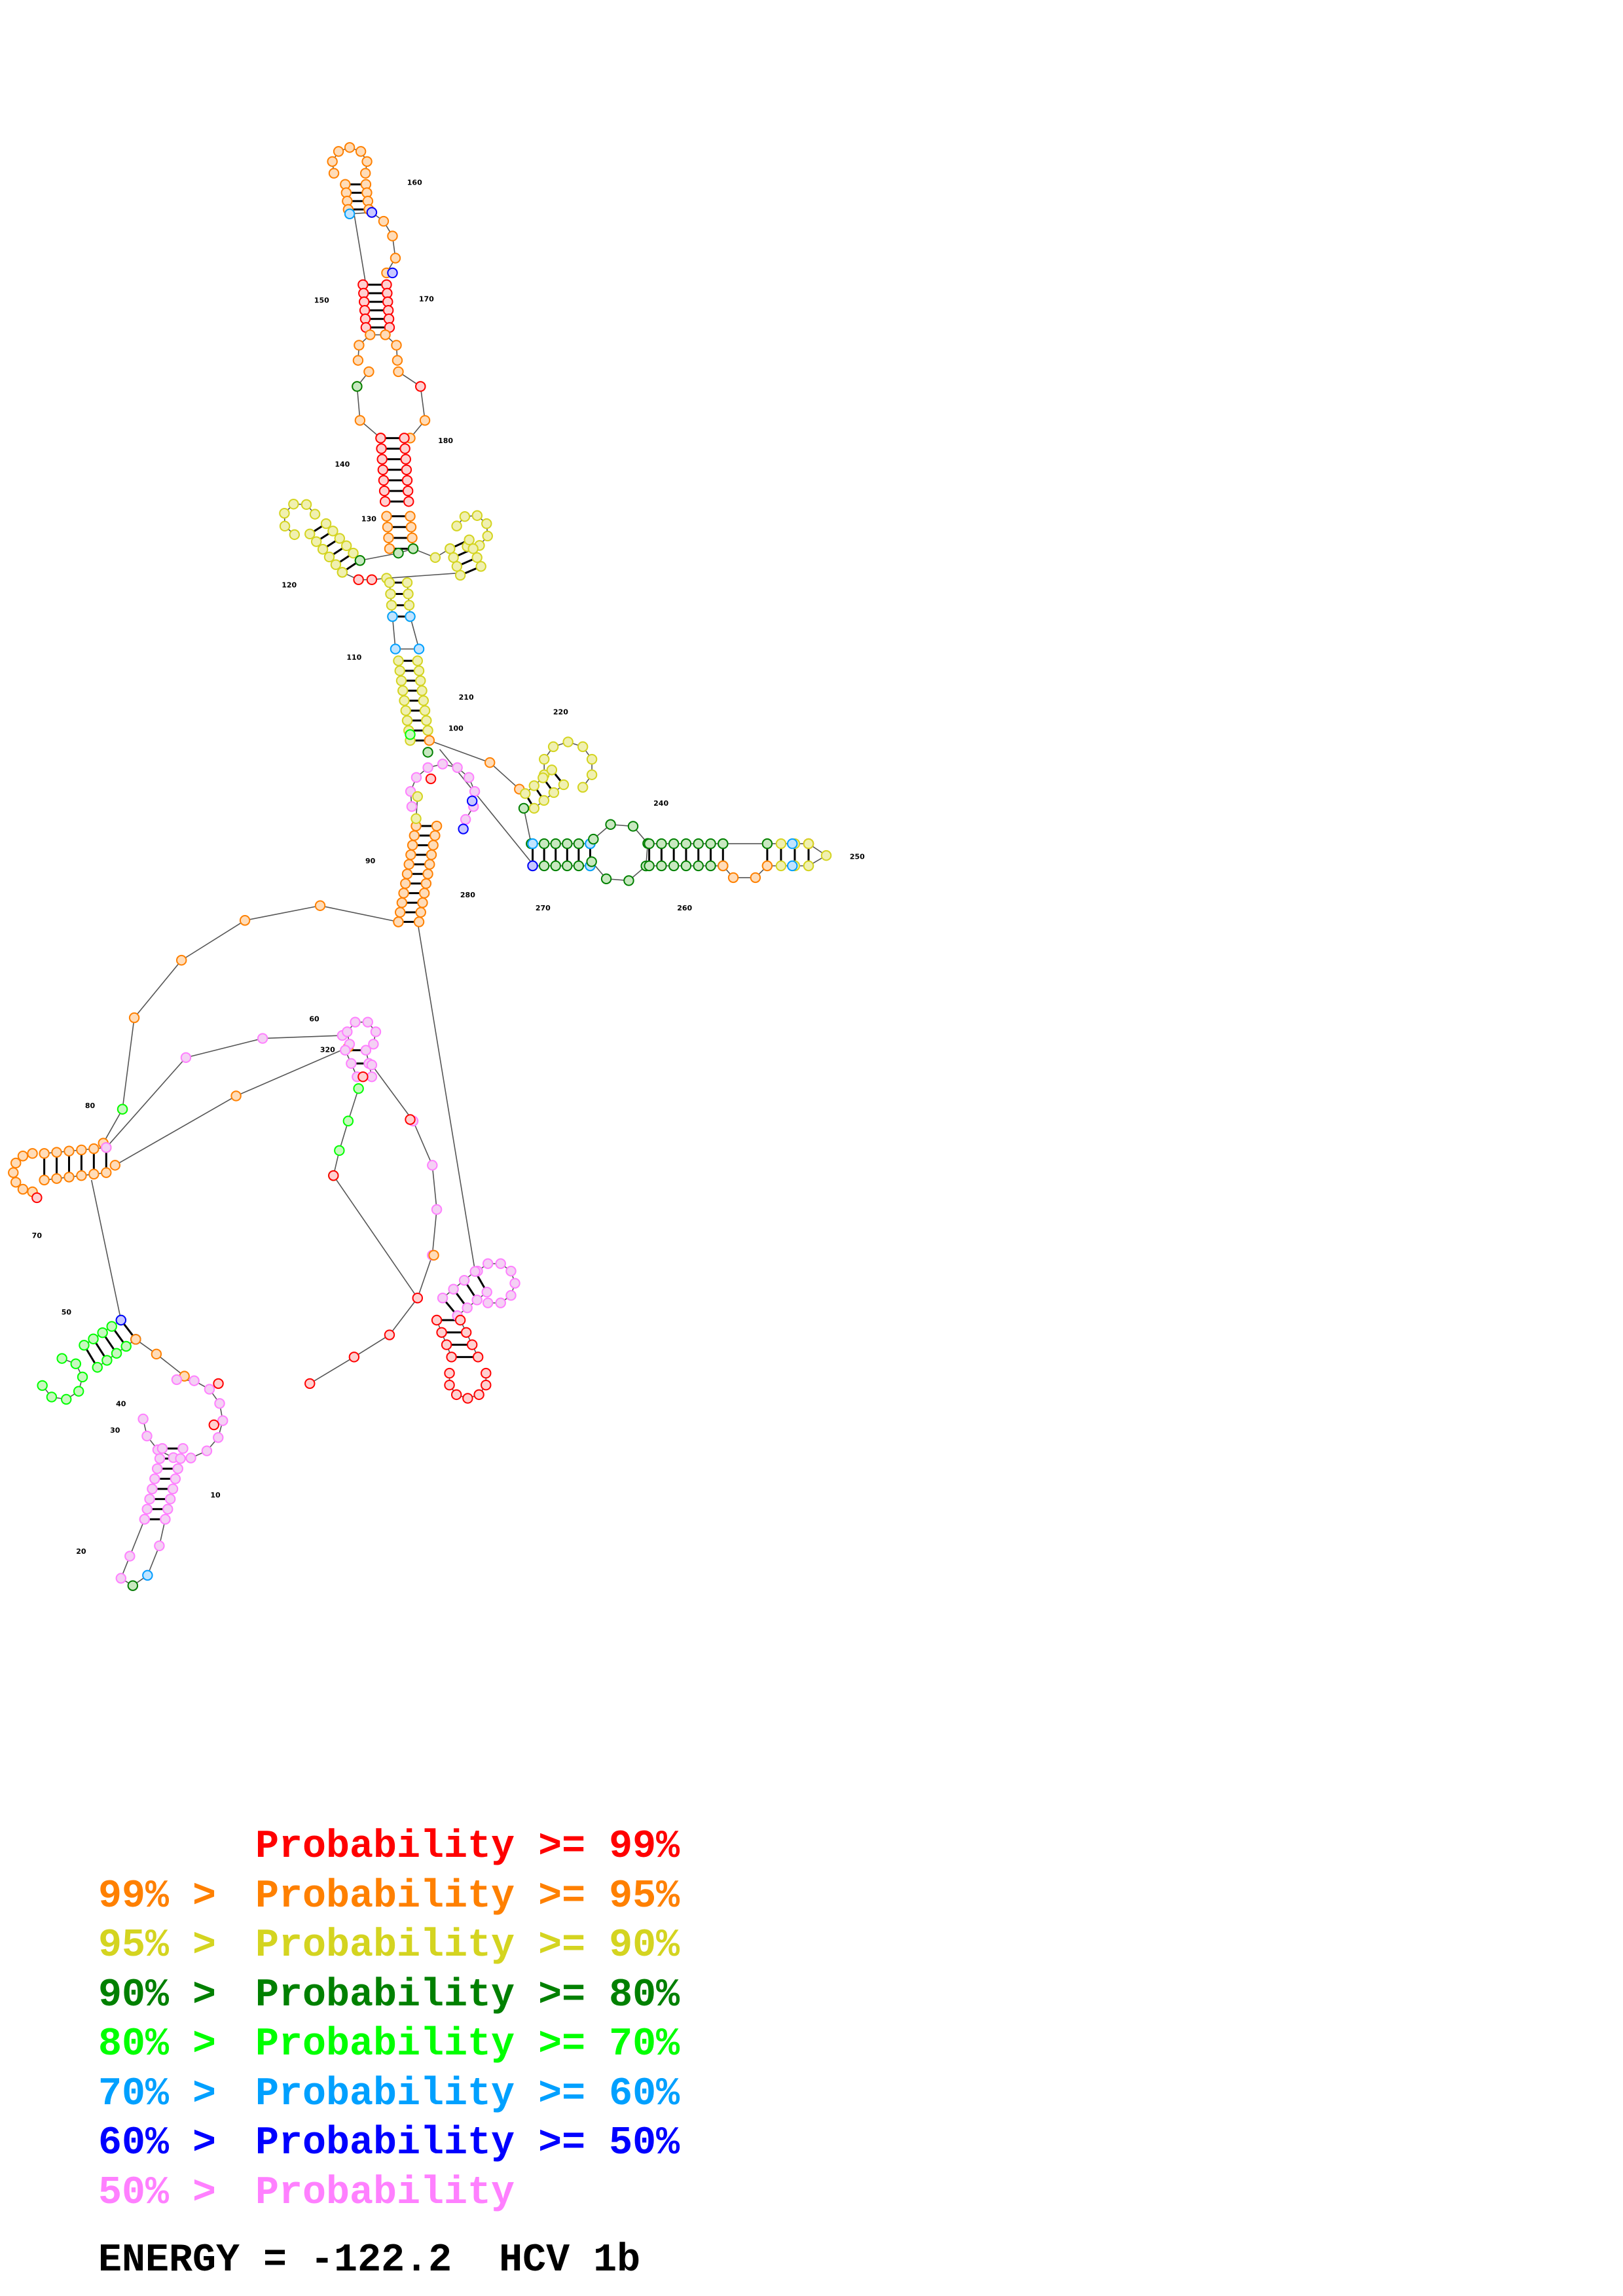  What do you see at coordinates (169, 2044) in the screenshot?
I see `legend-prefix: 80% >` at bounding box center [169, 2044].